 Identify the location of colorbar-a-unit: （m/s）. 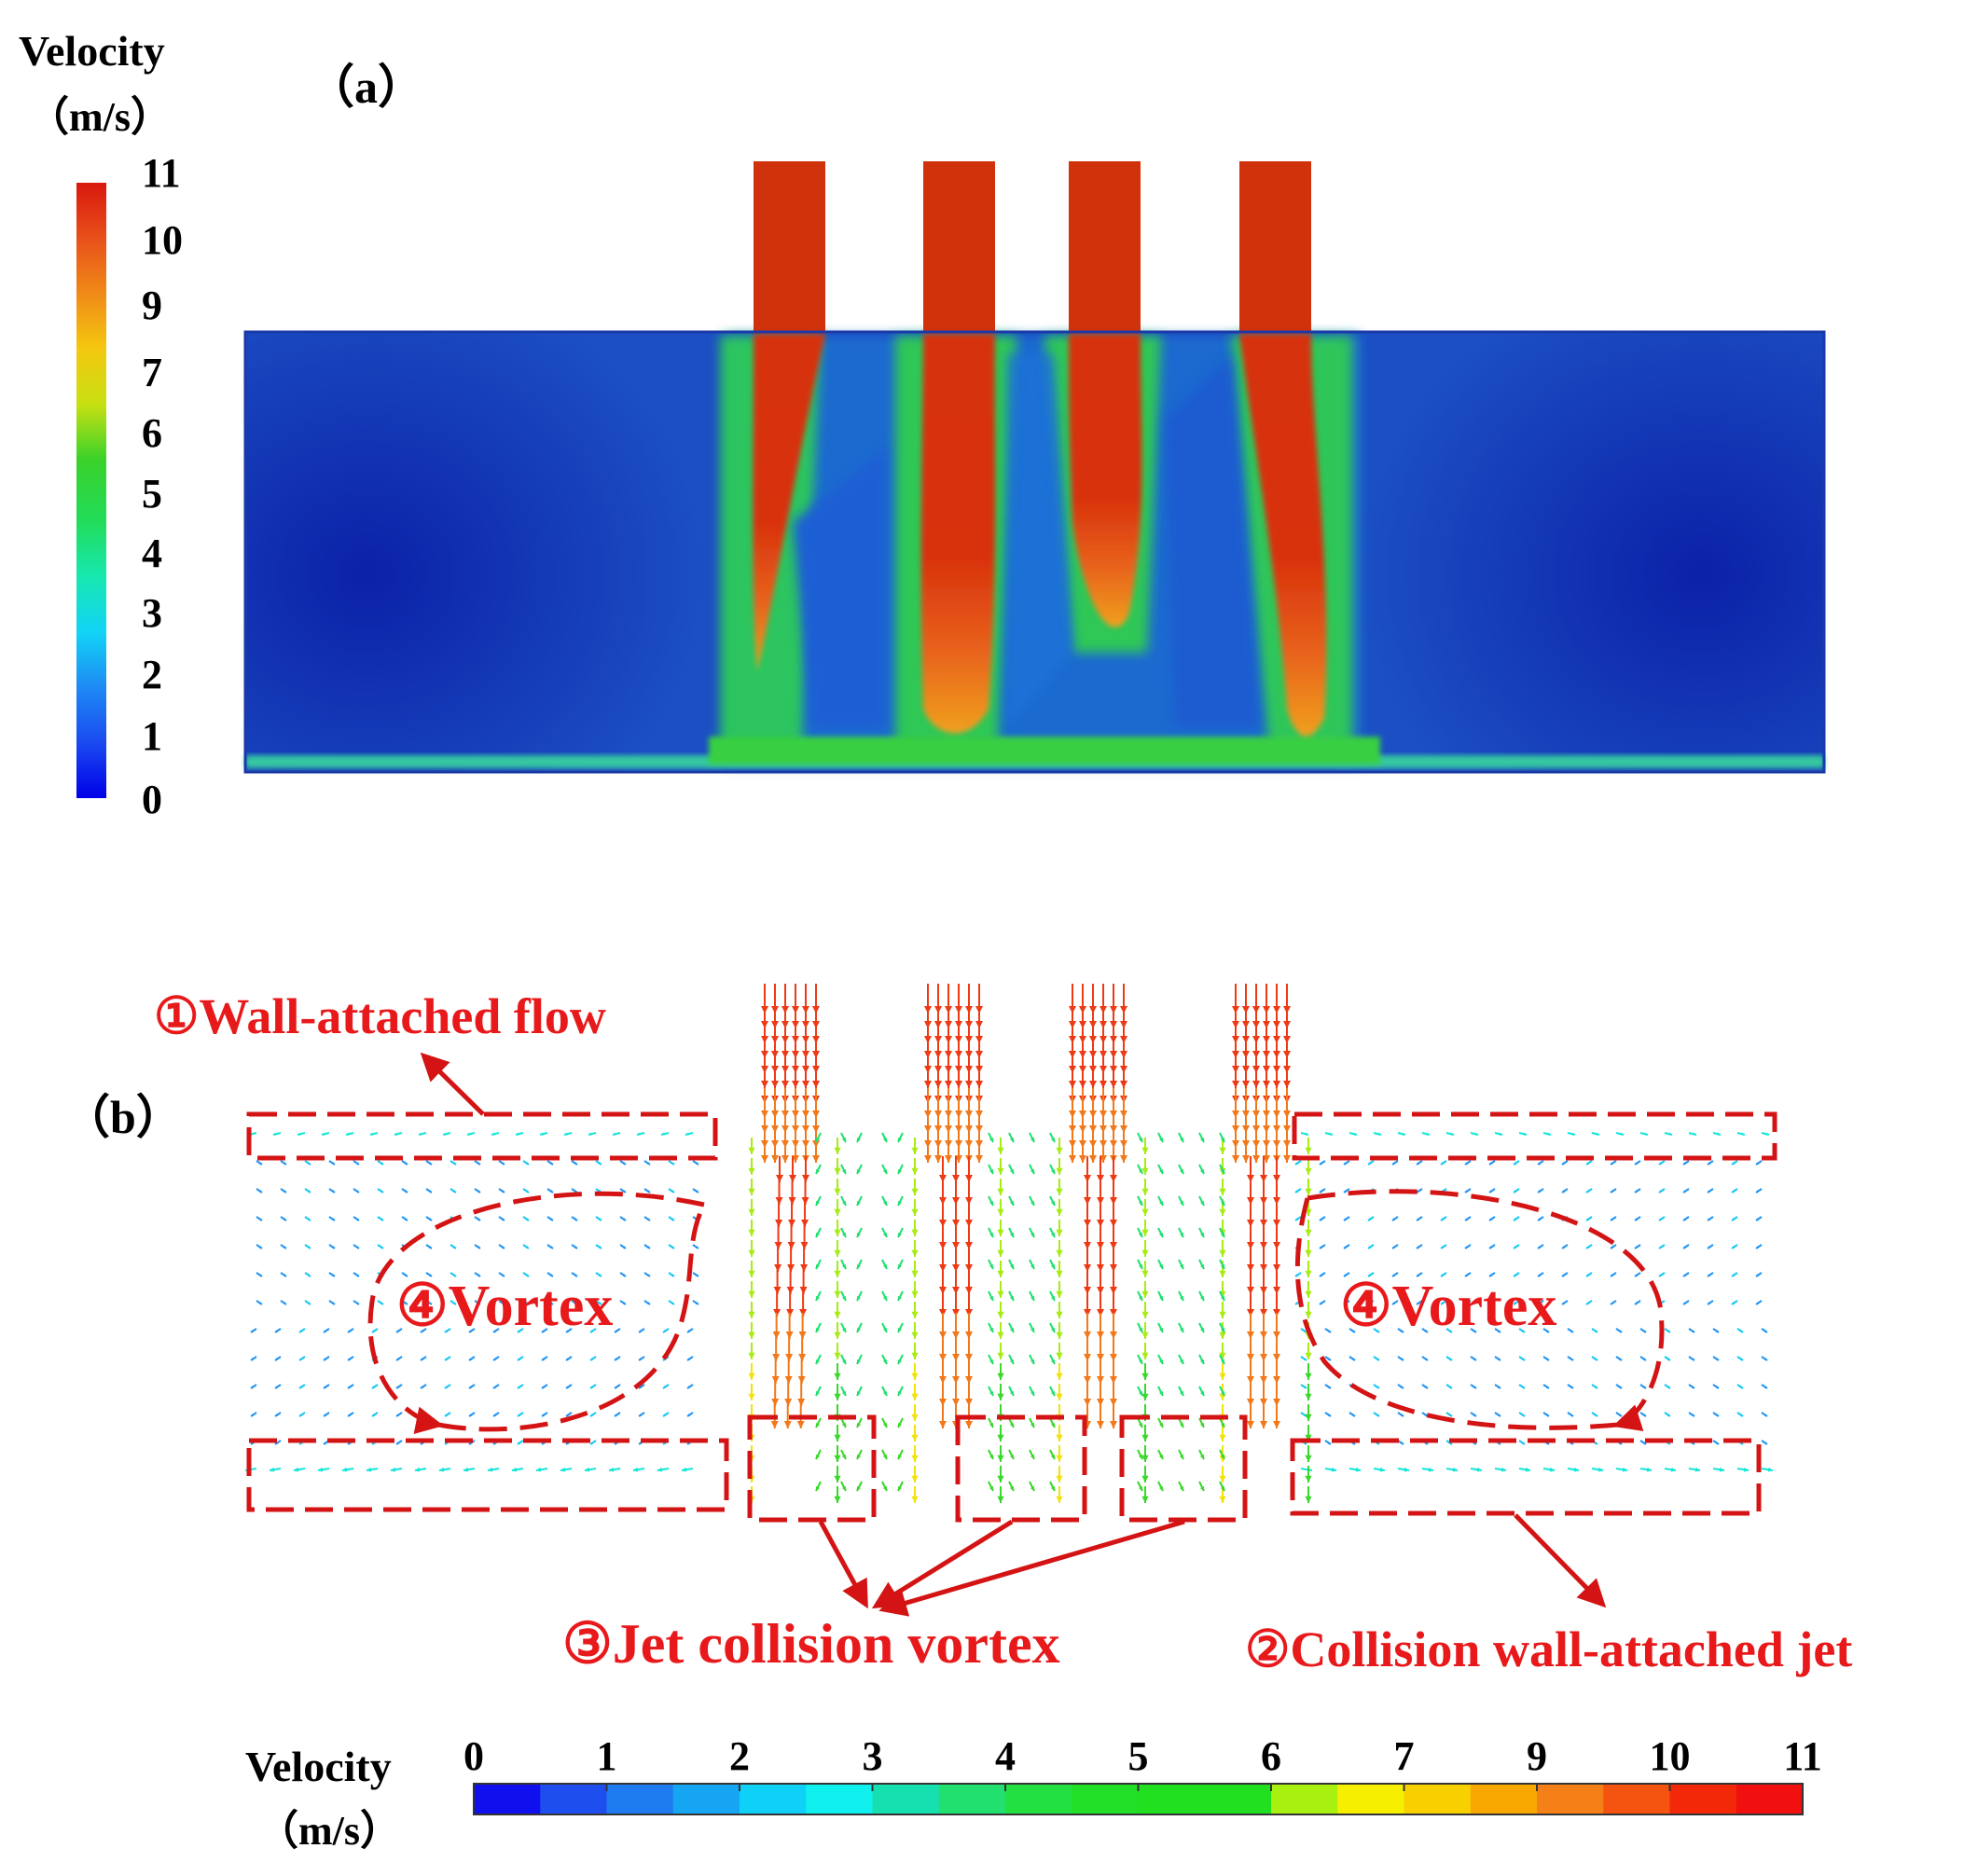
(100, 117).